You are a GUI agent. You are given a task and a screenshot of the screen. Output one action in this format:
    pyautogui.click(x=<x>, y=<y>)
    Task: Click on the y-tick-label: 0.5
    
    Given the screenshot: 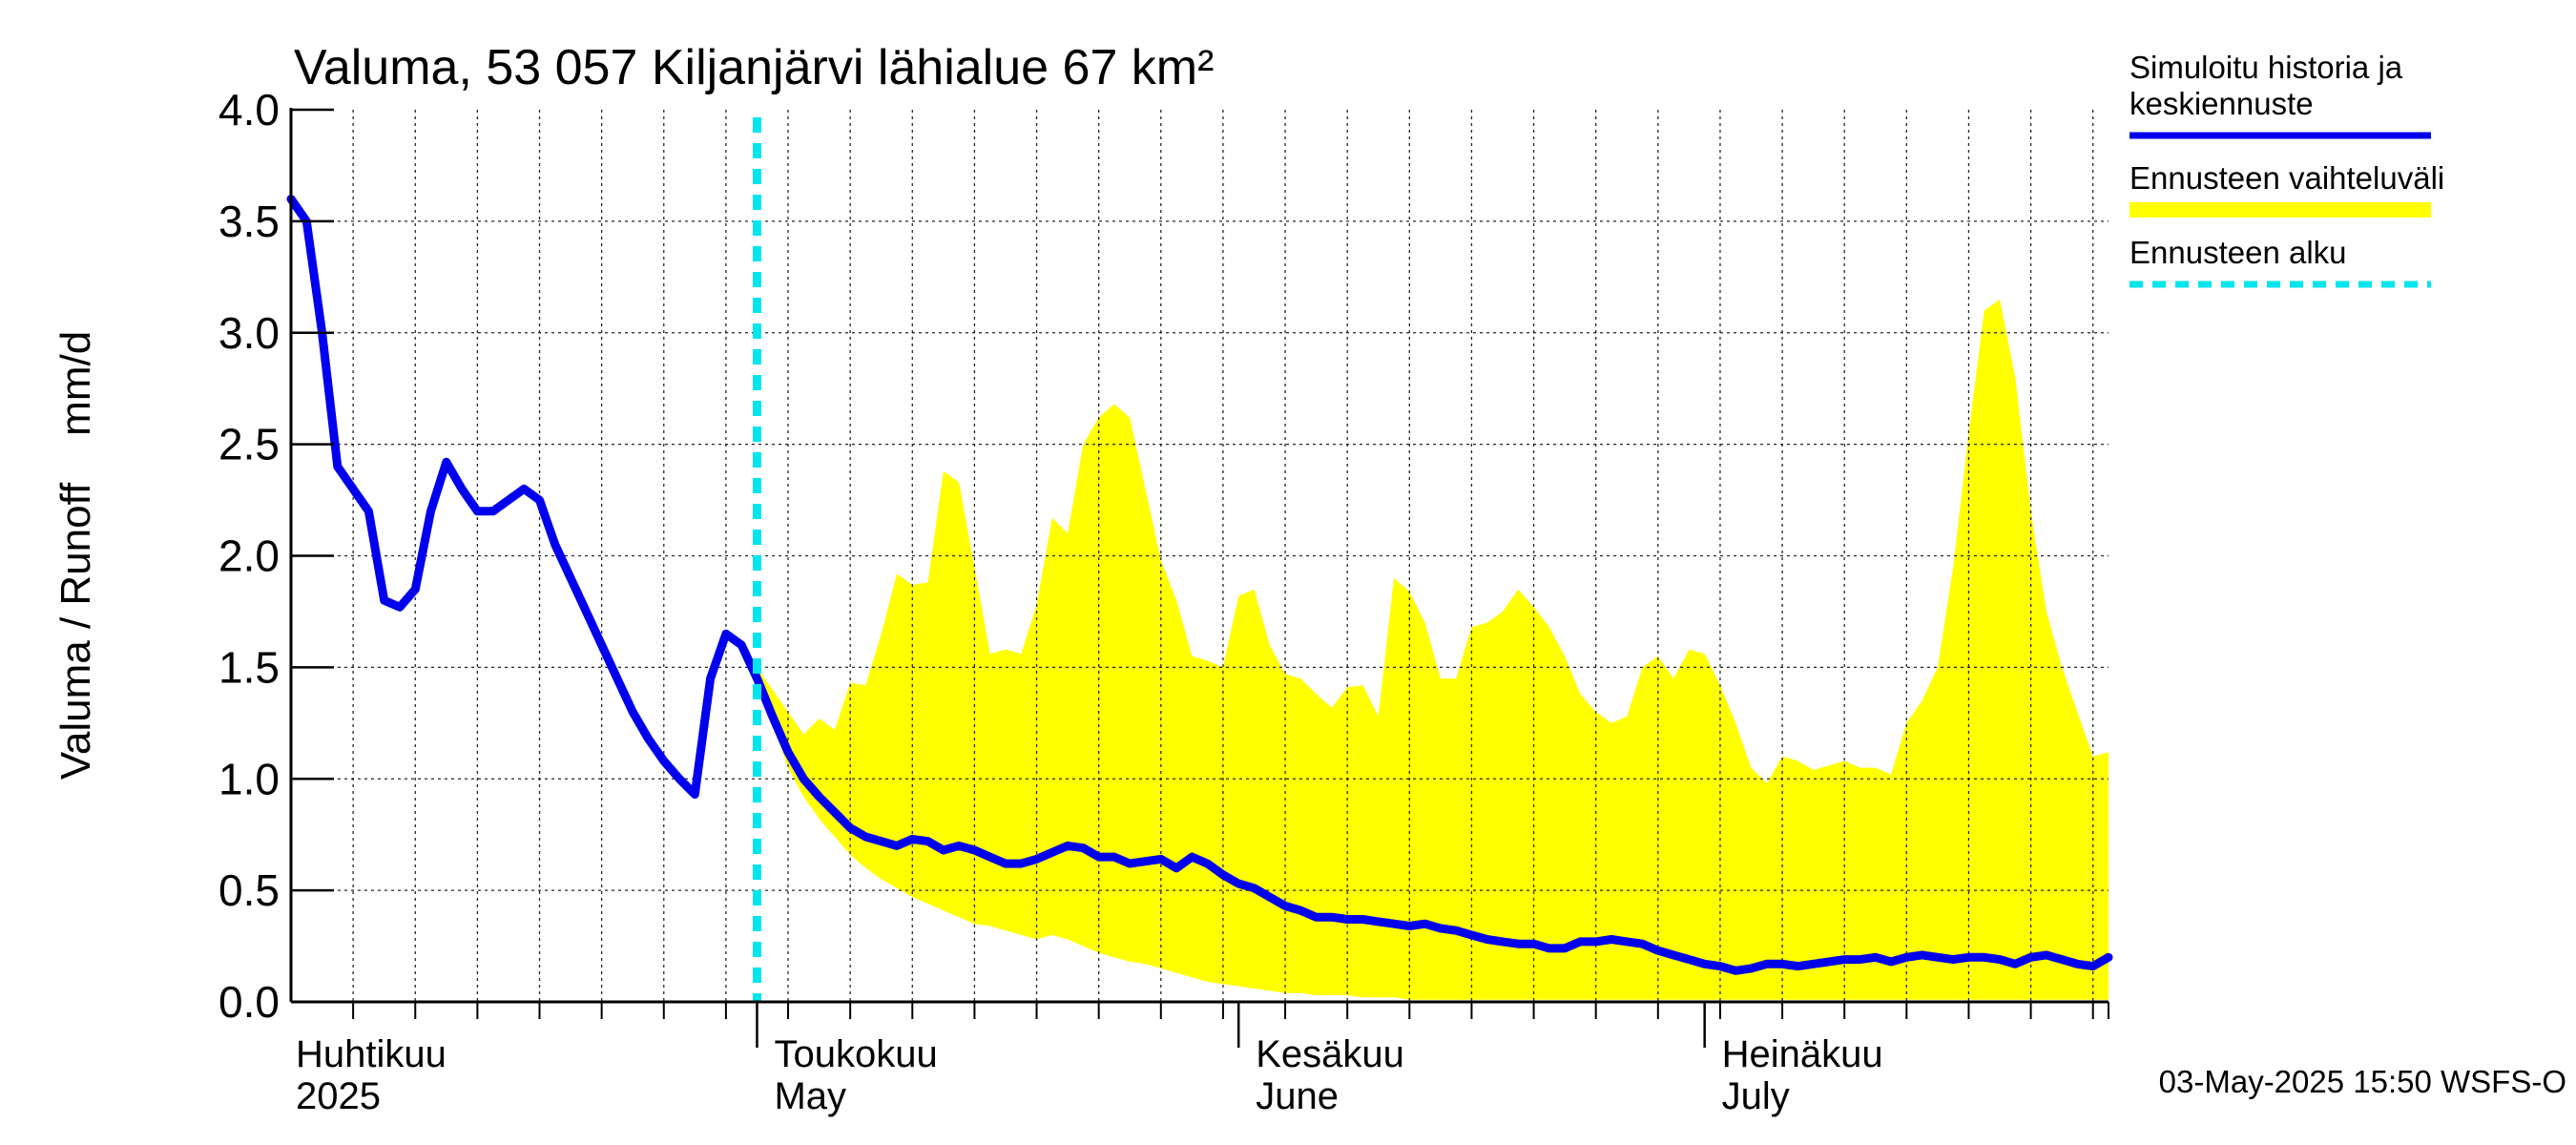 What is the action you would take?
    pyautogui.click(x=249, y=890)
    